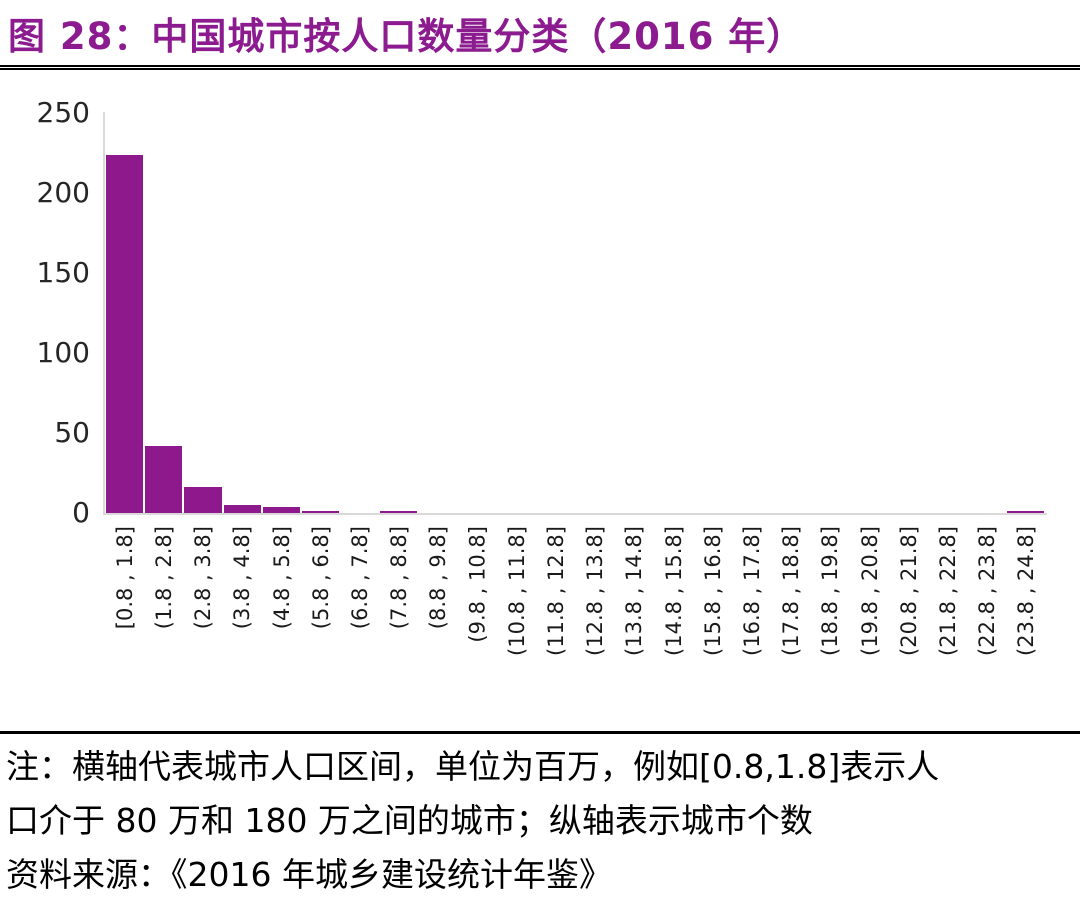 The image size is (1080, 907). I want to click on x-label-11: (11.8 , 12.8], so click(556, 591).